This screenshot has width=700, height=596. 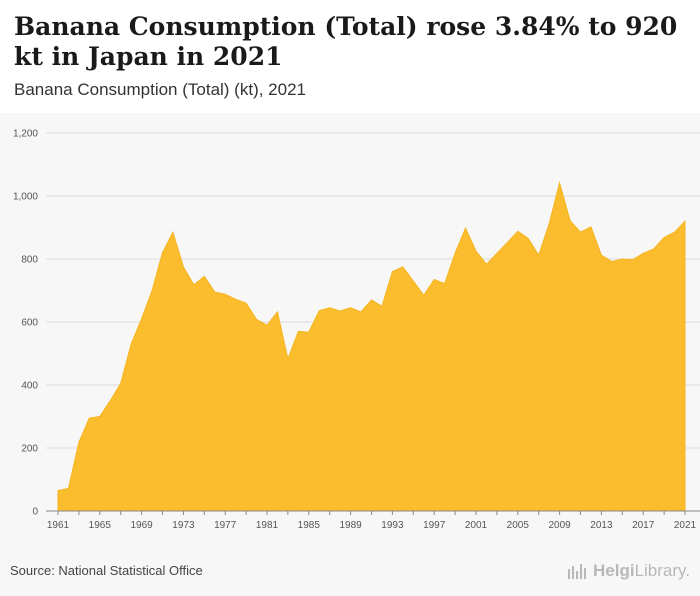 What do you see at coordinates (183, 525) in the screenshot?
I see `x-tick-label: 1973` at bounding box center [183, 525].